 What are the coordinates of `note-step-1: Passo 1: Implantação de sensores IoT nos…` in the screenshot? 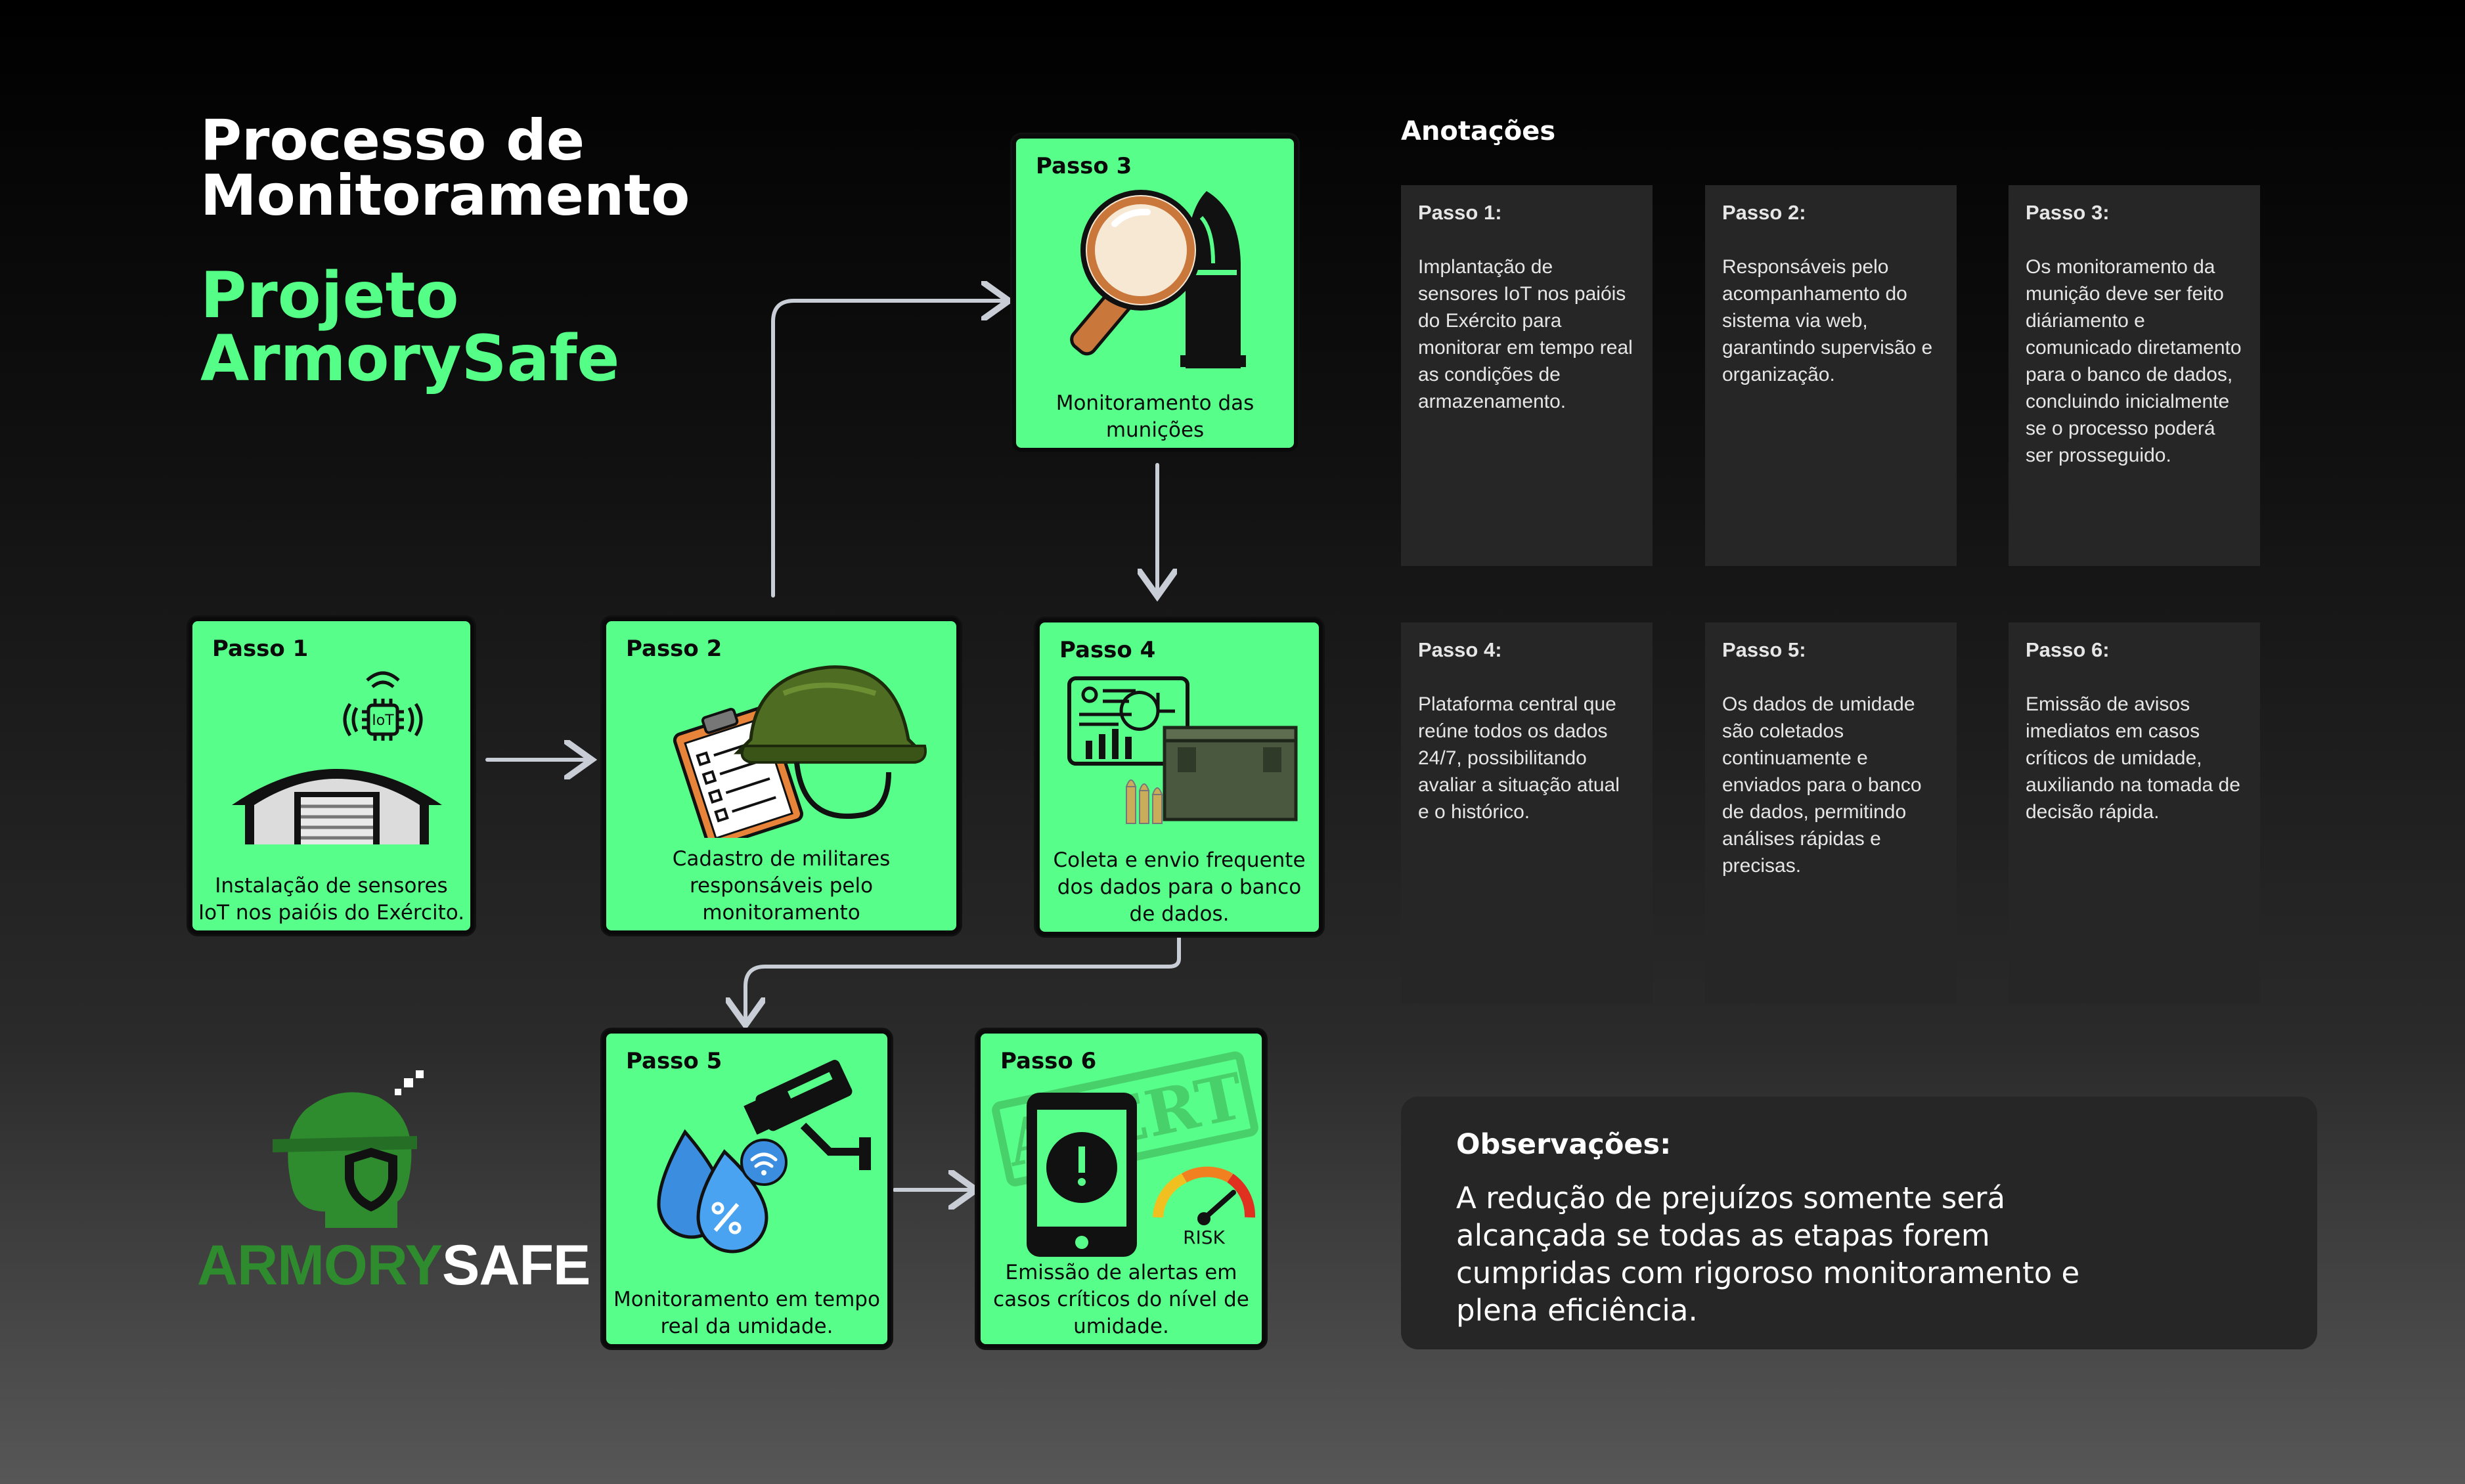 It's located at (1527, 375).